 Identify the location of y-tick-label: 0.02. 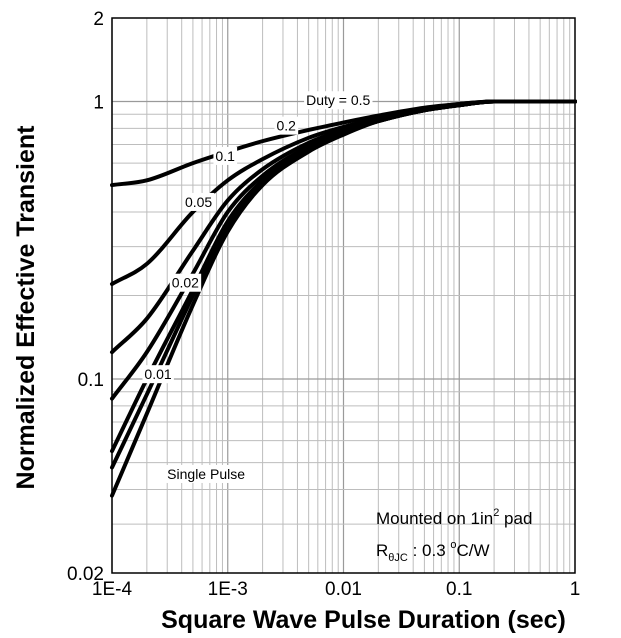
(85, 574).